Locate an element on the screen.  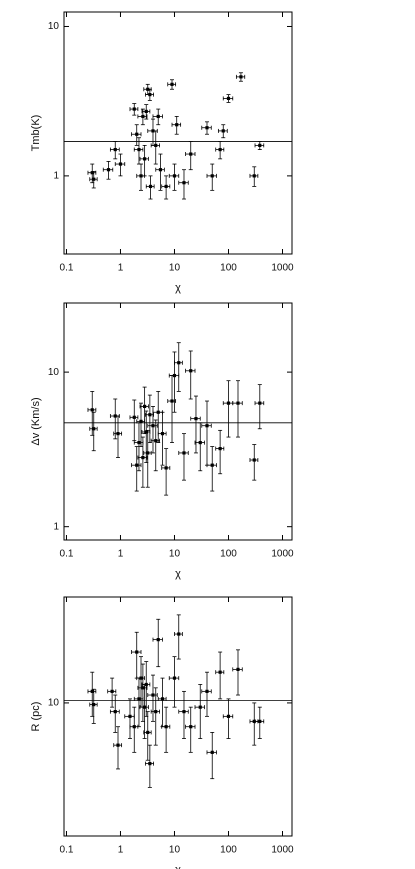
x-tick-label: 10 is located at coordinates (175, 268).